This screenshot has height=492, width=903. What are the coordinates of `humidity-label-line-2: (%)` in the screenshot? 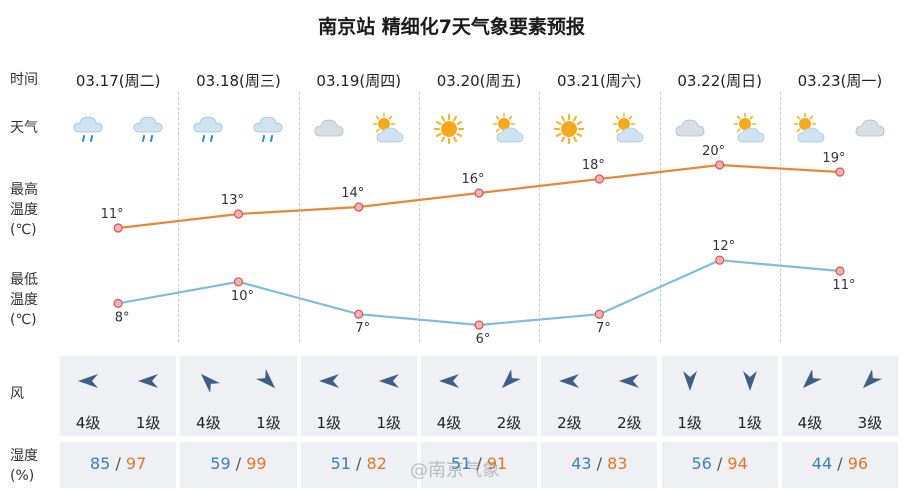 It's located at (22, 476).